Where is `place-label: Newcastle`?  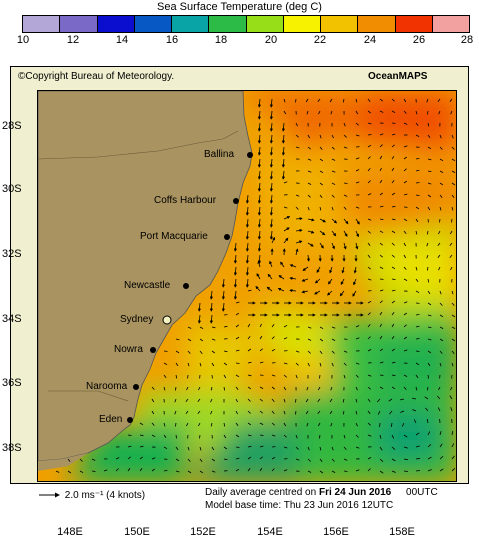 place-label: Newcastle is located at coordinates (147, 285).